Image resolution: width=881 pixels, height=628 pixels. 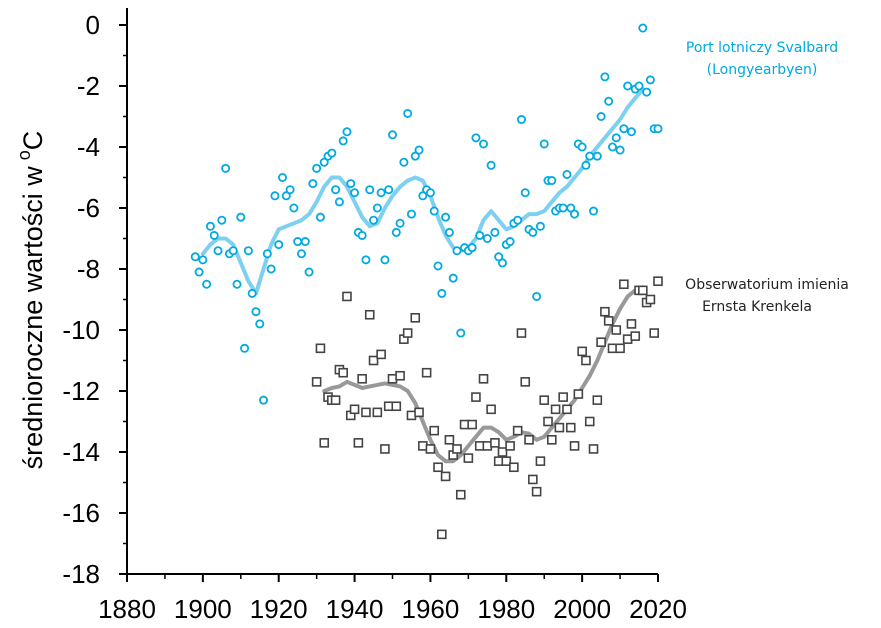 I want to click on y-tick-label: 0, so click(x=93, y=25).